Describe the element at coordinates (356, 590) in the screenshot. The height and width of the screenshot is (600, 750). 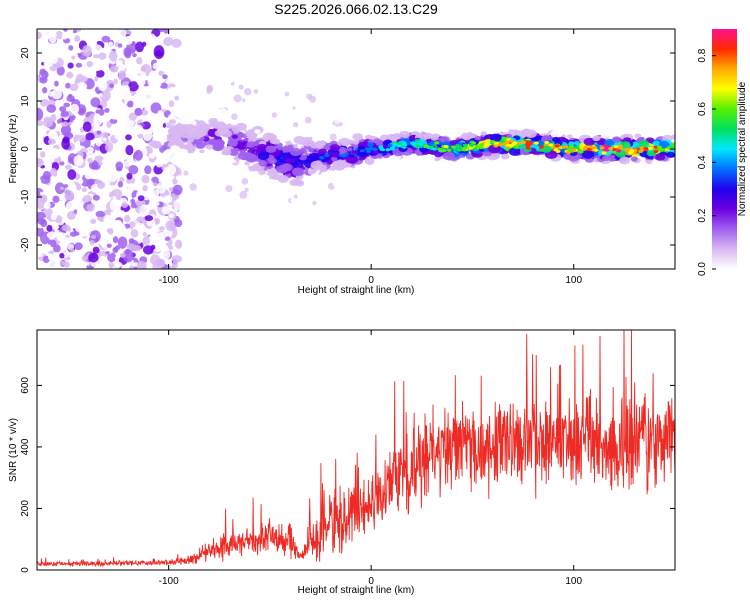
I see `snr-x-axis-label: Height of straight line (km)` at that location.